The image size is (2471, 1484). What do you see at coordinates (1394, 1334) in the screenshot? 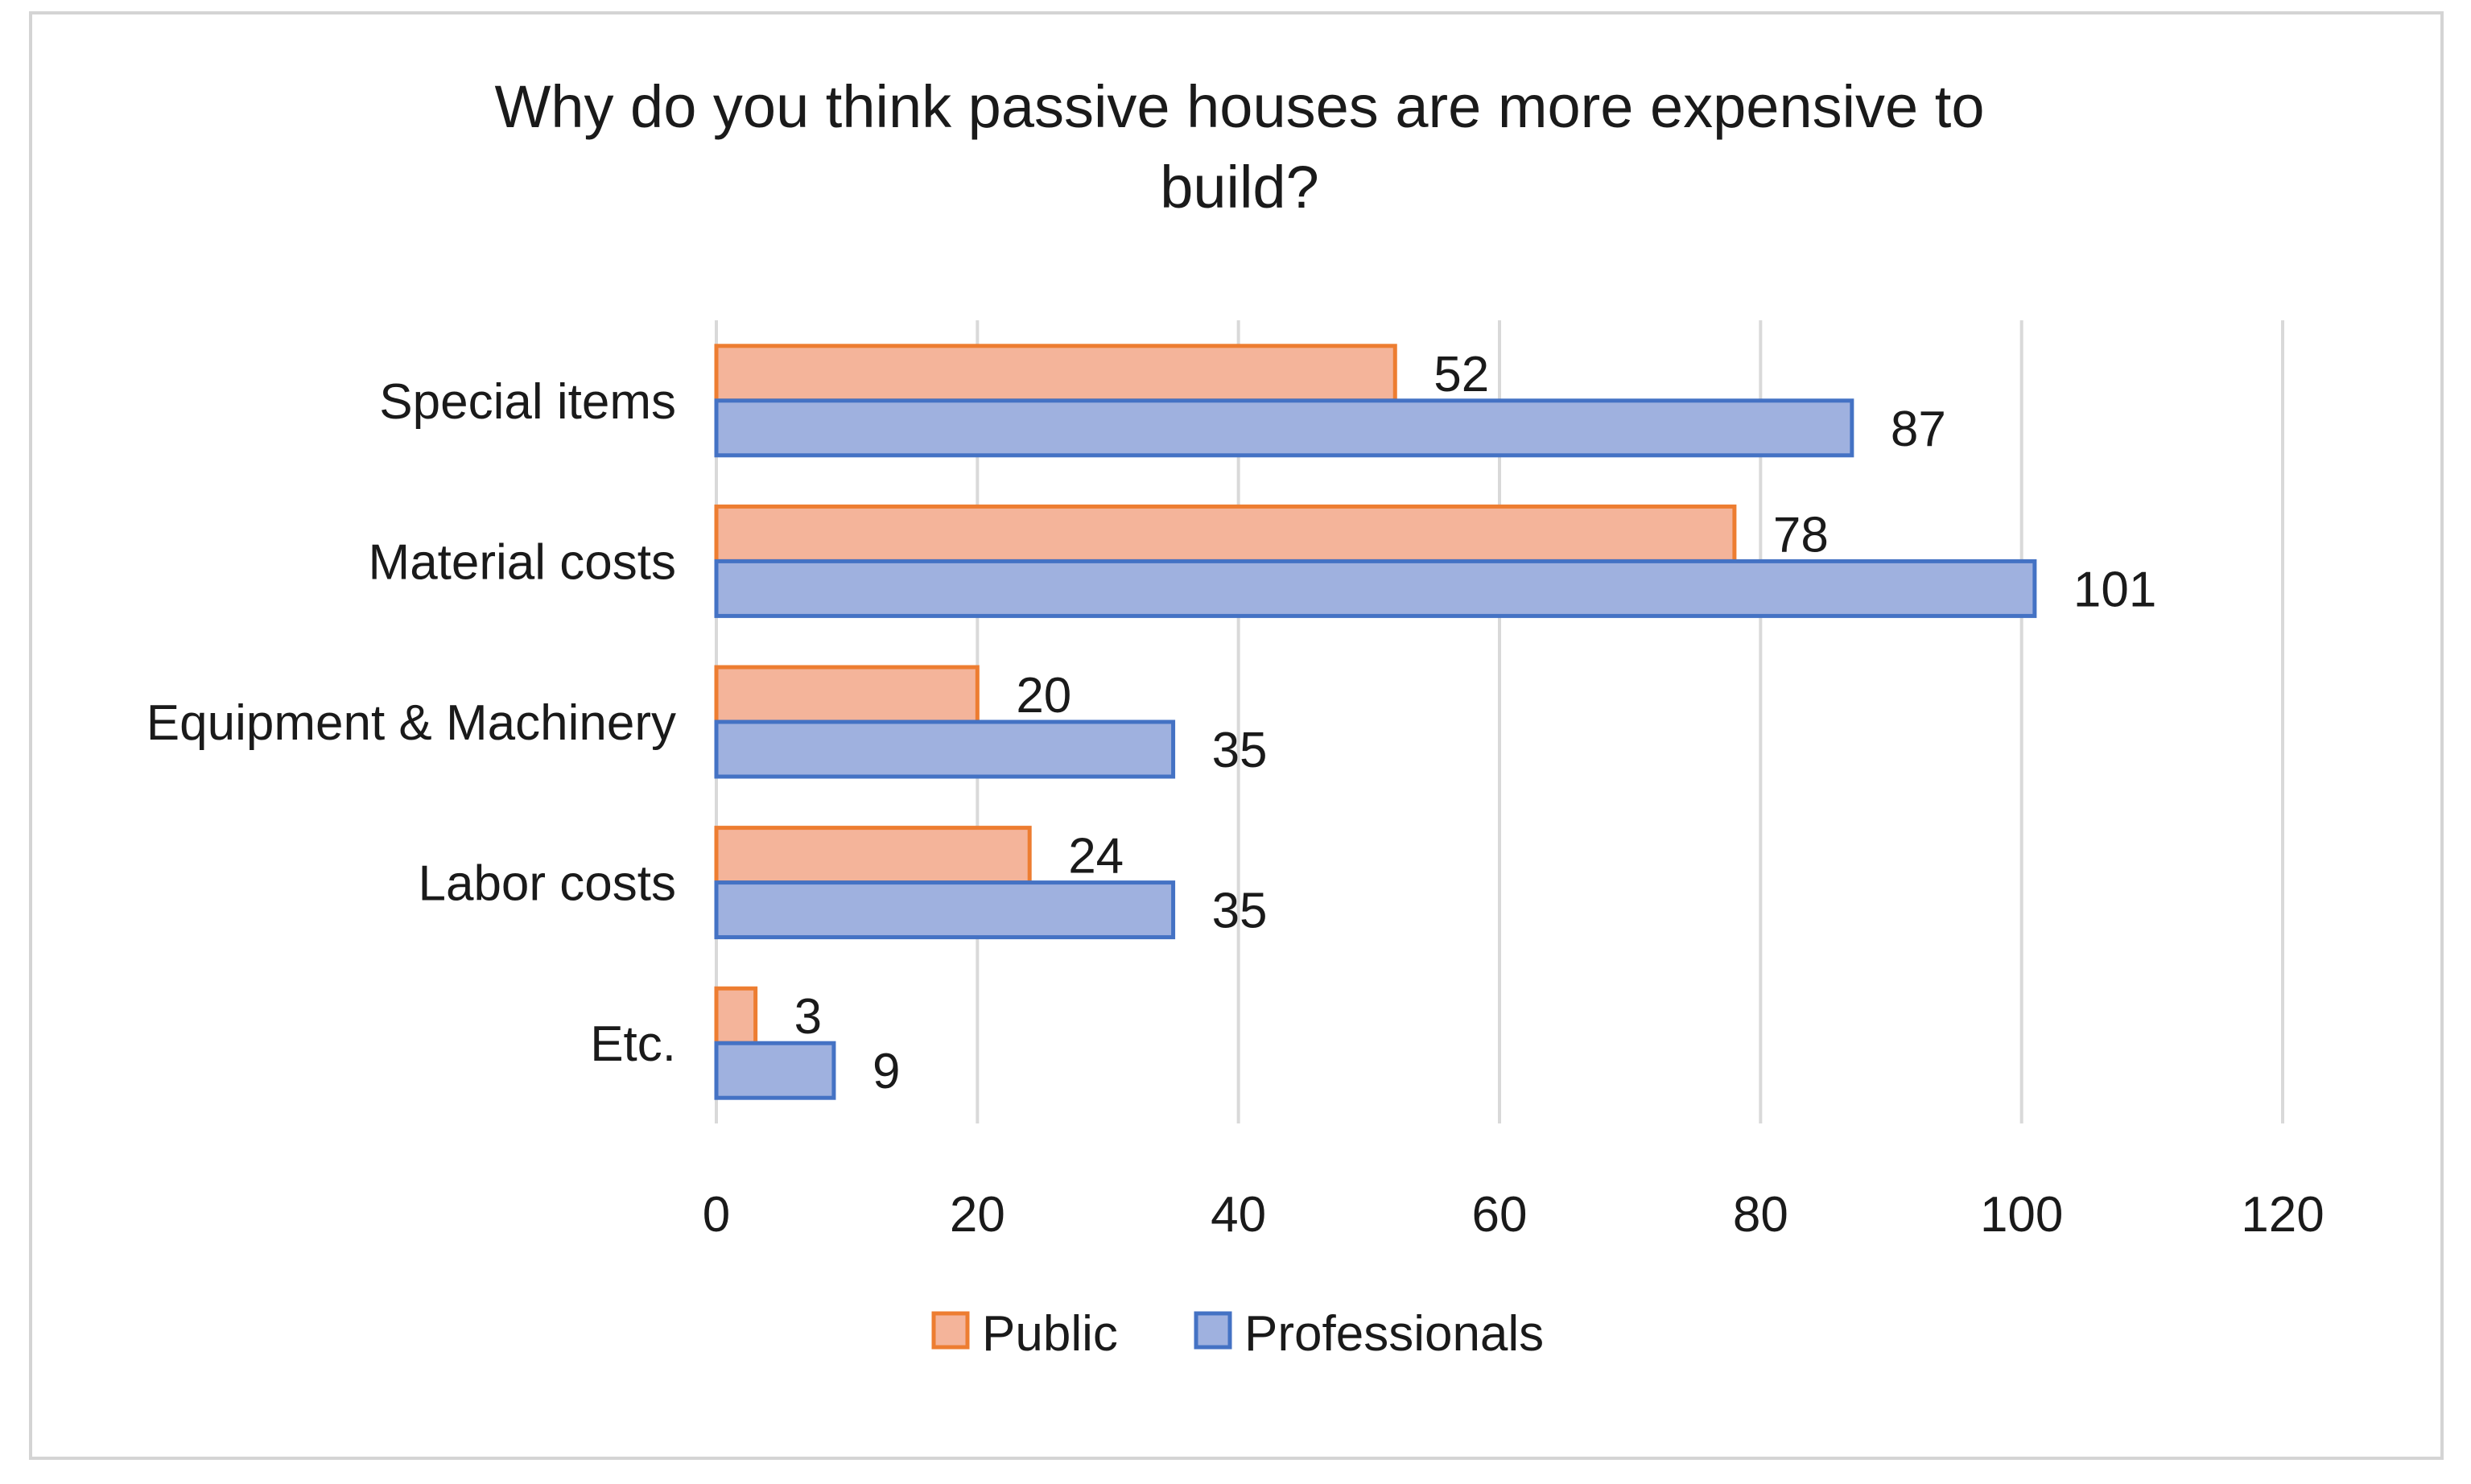
I see `legend-label-professionals: Professionals` at bounding box center [1394, 1334].